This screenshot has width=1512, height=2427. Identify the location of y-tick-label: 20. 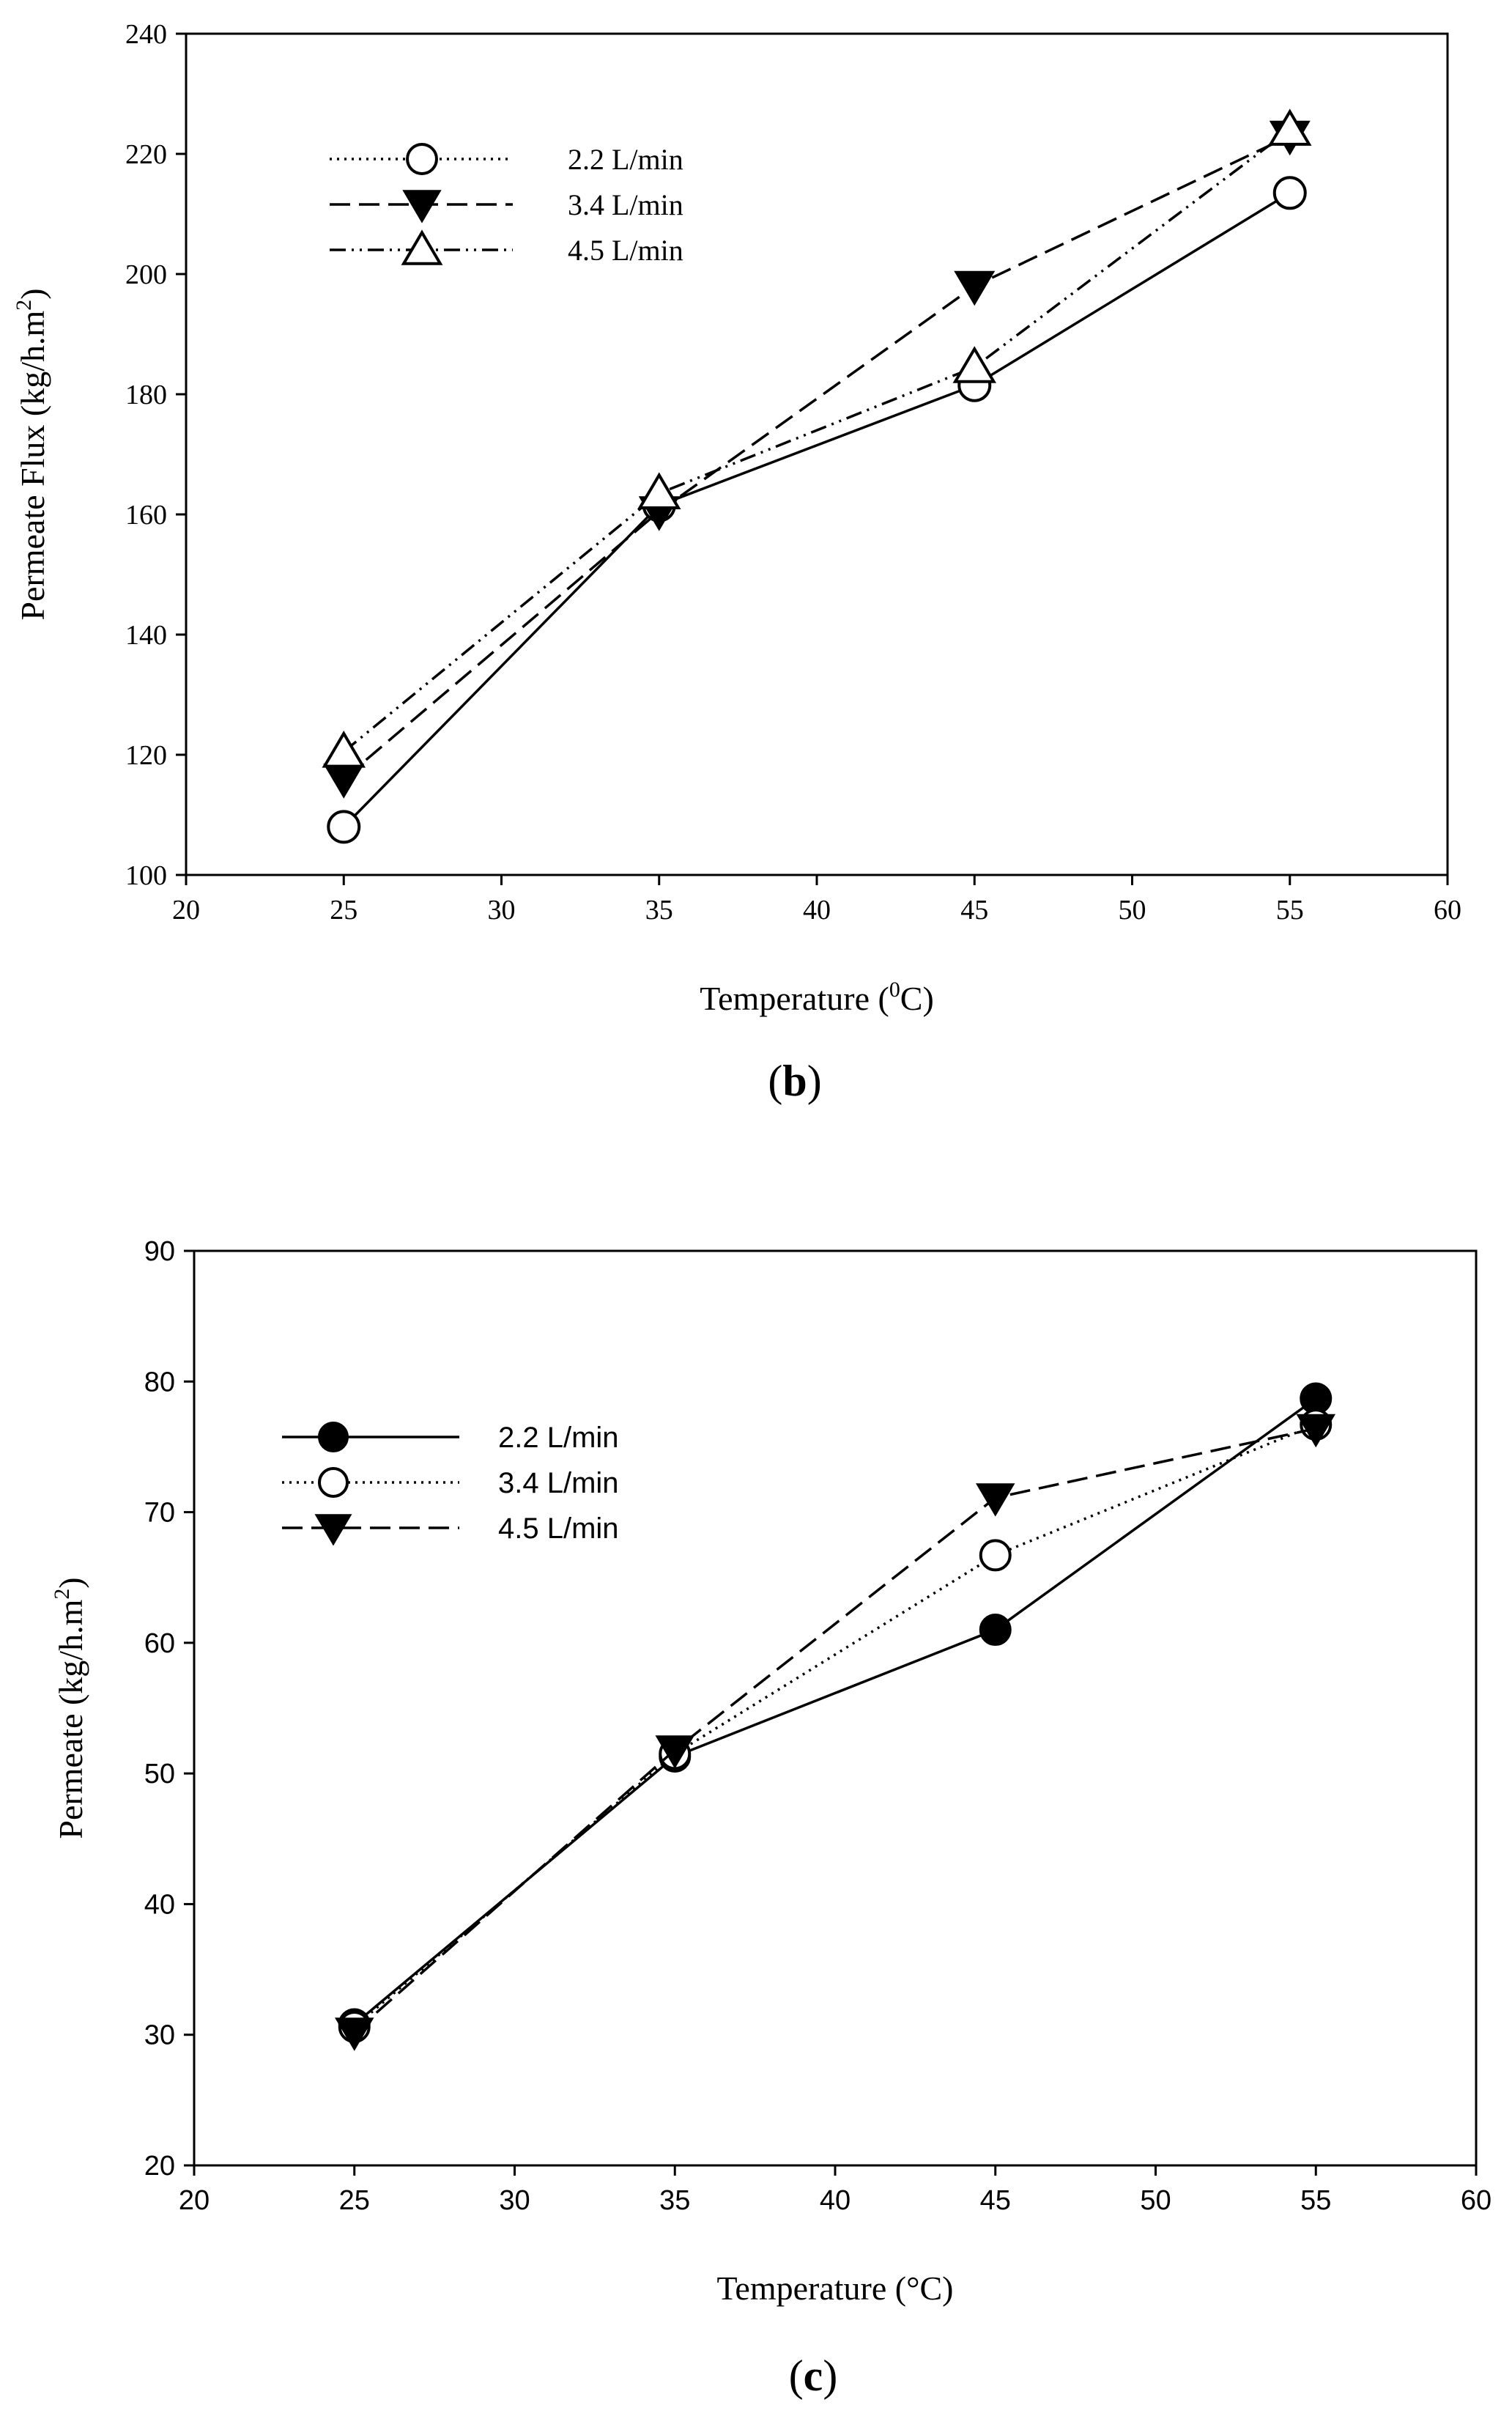
(159, 2166).